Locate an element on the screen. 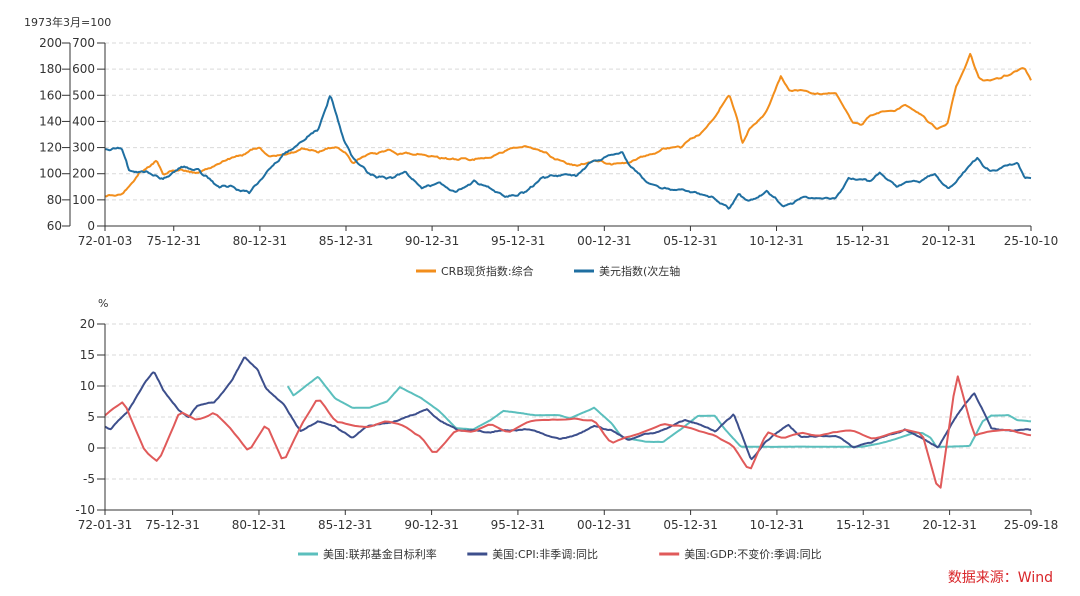  top-x-tick-label: 75-12-31 is located at coordinates (174, 241).